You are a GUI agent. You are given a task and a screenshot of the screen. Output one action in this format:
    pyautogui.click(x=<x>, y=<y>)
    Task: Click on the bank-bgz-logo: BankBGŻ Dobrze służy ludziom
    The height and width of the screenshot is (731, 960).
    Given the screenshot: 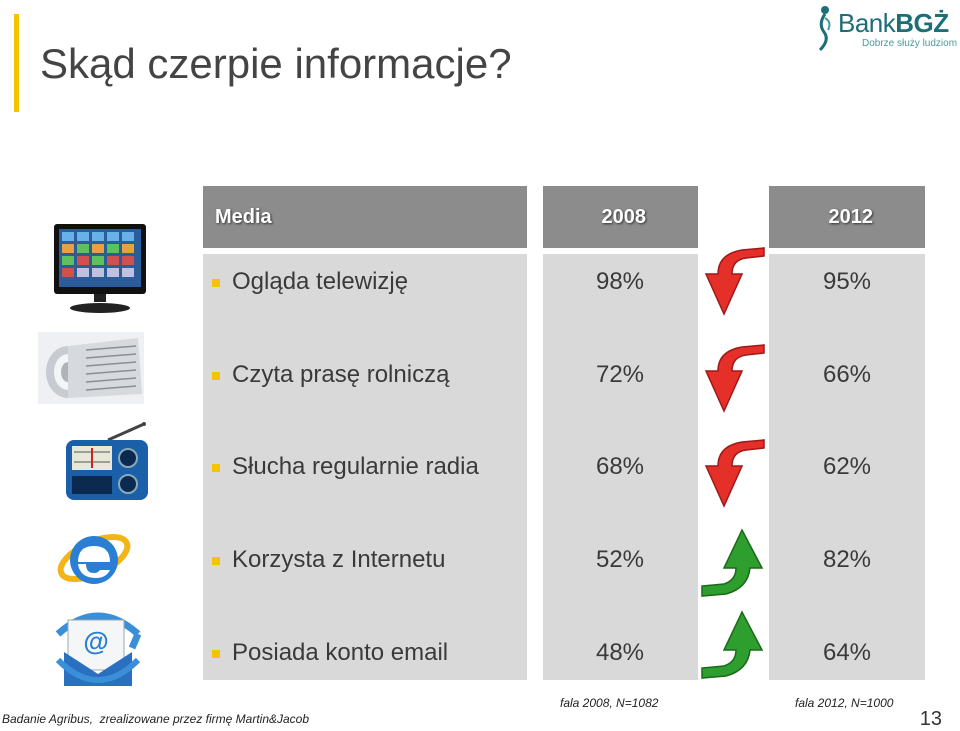 What is the action you would take?
    pyautogui.click(x=884, y=28)
    